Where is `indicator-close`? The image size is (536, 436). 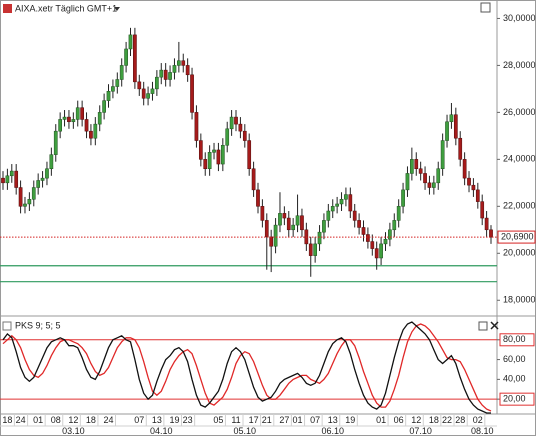 indicator-close is located at coordinates (494, 325).